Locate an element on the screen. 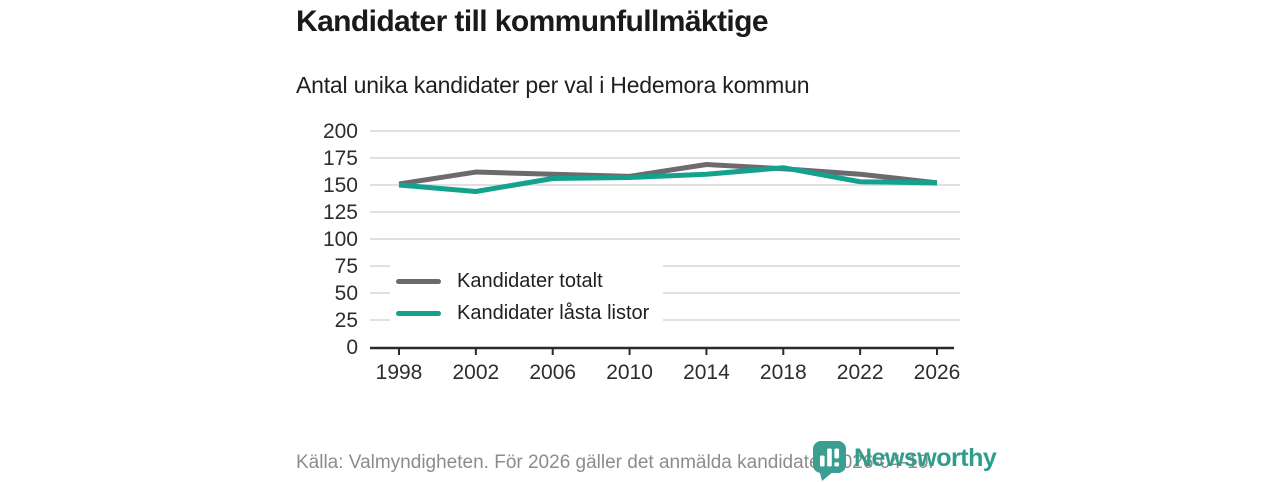 This screenshot has height=482, width=1280. series-line-kandidater-lasta-listor is located at coordinates (668, 179).